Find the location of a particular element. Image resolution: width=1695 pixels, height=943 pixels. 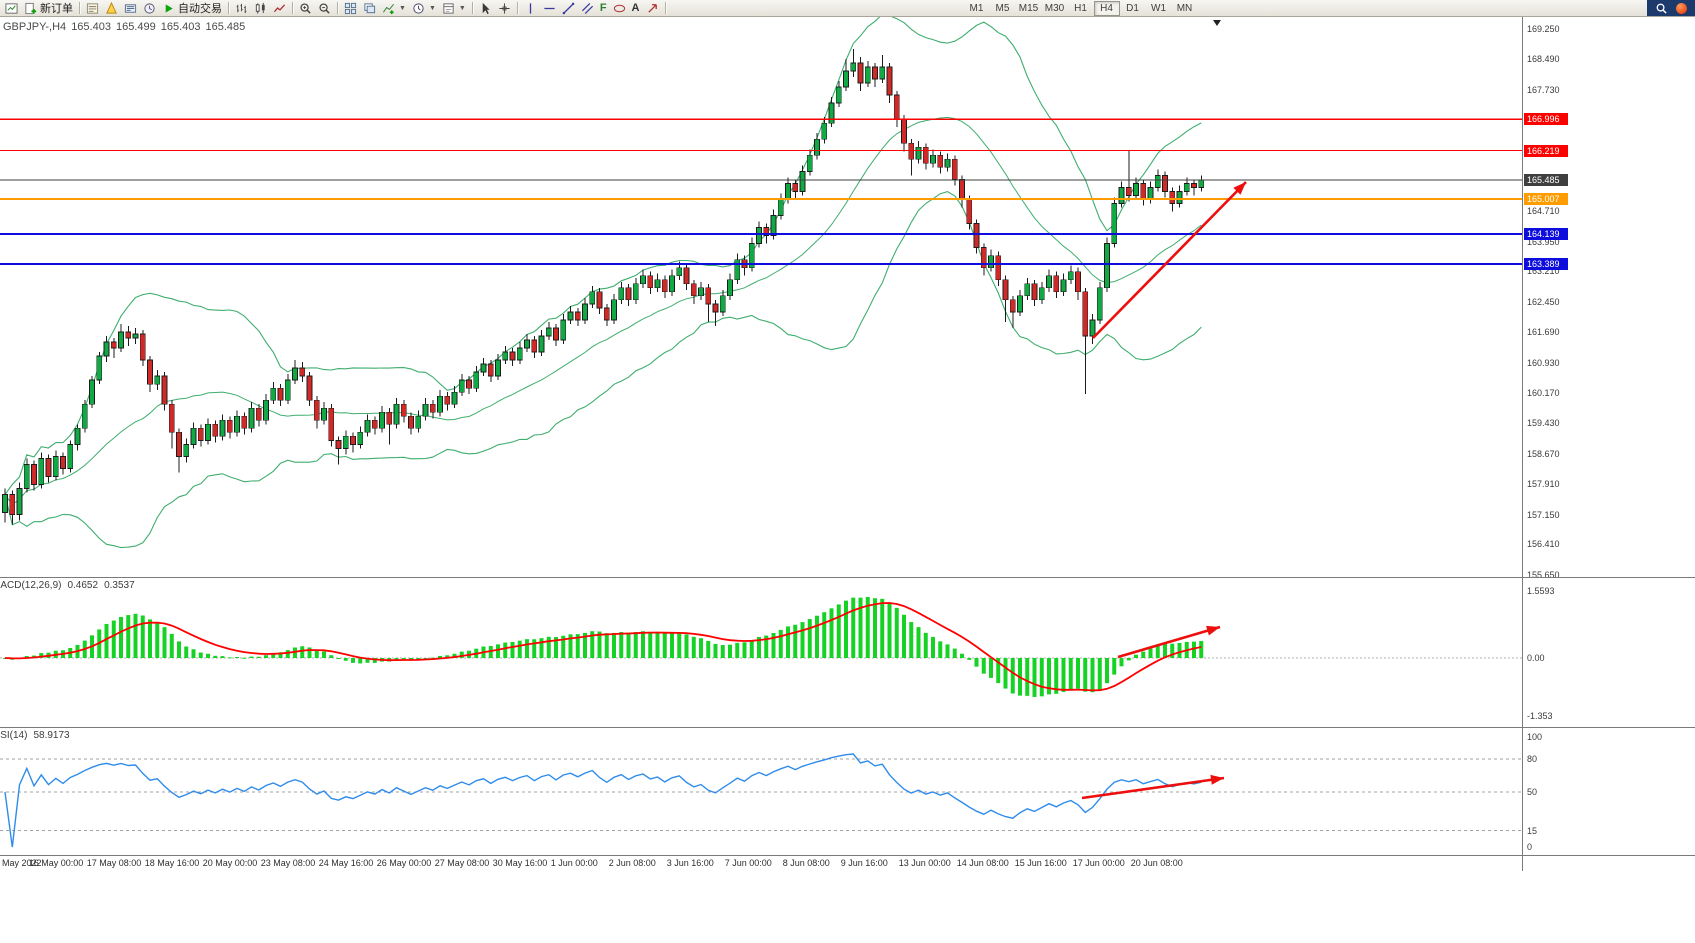

toolbar-right-panel is located at coordinates (1671, 8).